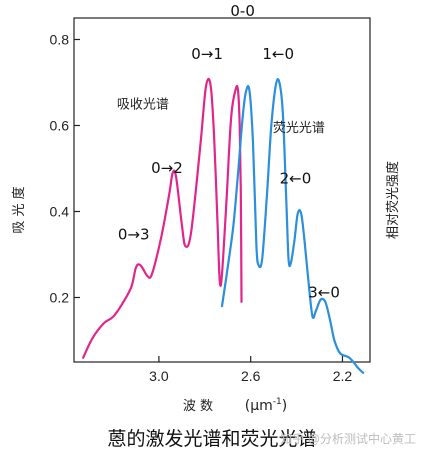 The width and height of the screenshot is (424, 460). I want to click on x-axis-unit-close: ), so click(284, 406).